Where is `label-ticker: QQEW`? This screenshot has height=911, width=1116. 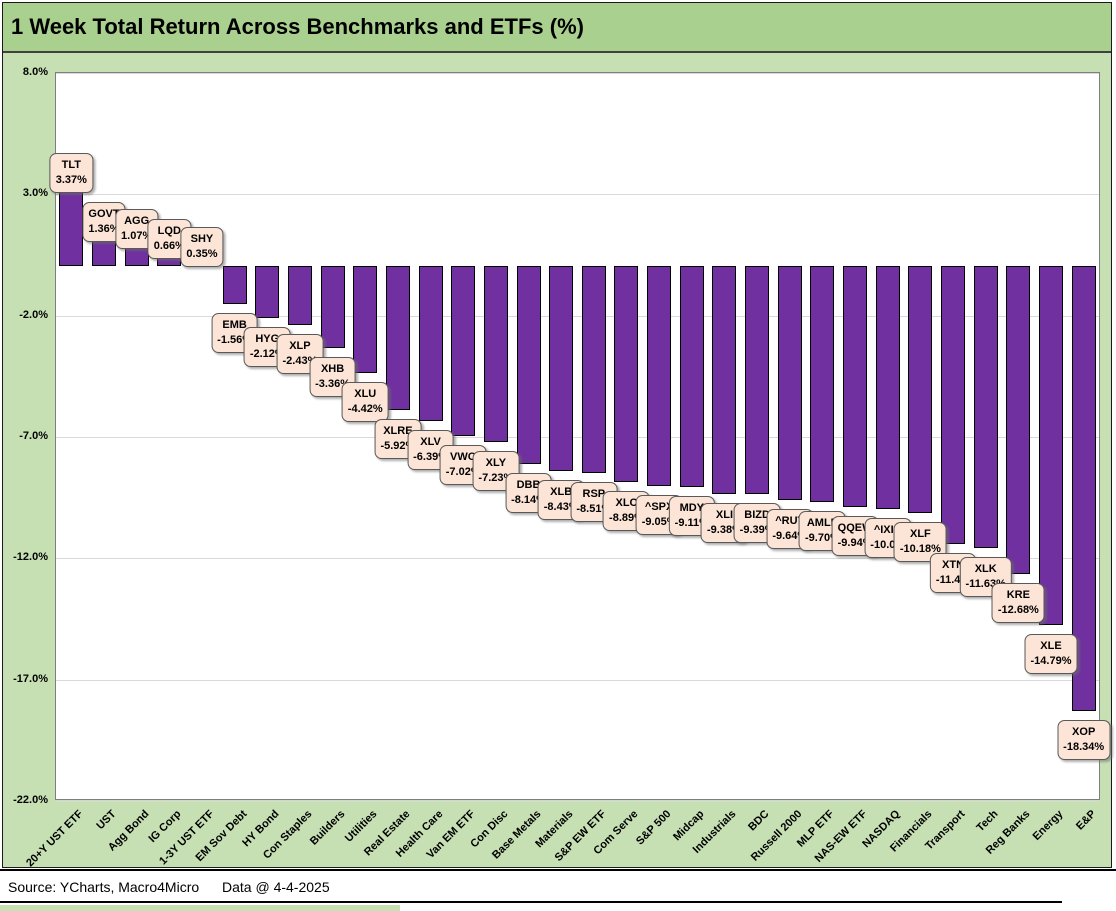 label-ticker: QQEW is located at coordinates (855, 528).